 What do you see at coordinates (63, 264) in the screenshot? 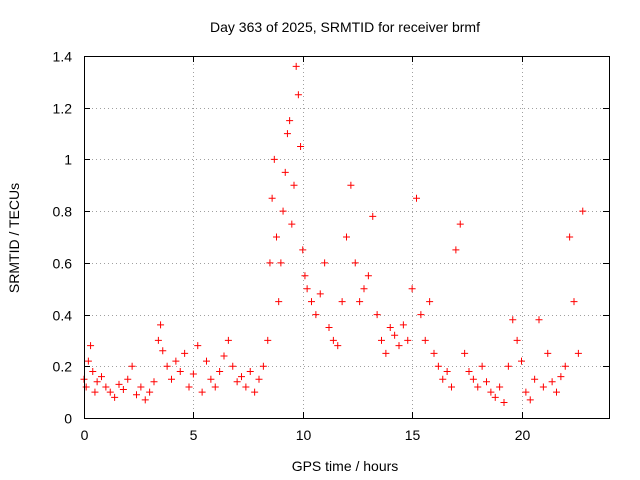
I see `y-tick-label: 0.6` at bounding box center [63, 264].